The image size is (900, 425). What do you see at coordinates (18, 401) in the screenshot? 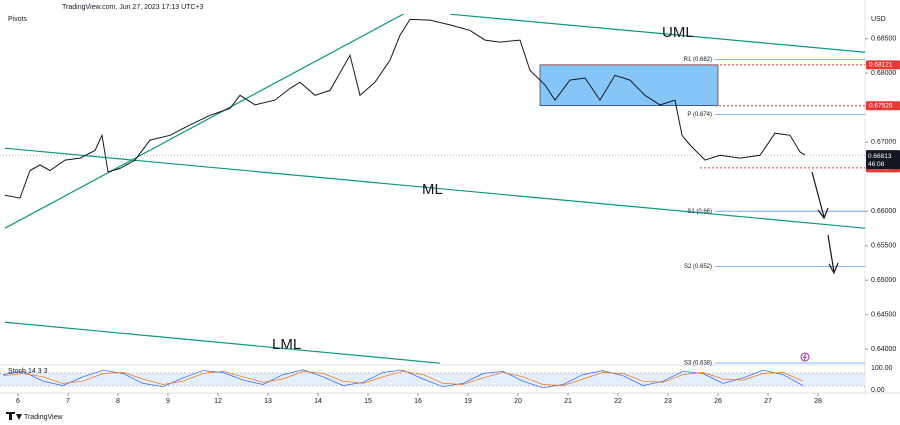
I see `x-tick-label: 6` at bounding box center [18, 401].